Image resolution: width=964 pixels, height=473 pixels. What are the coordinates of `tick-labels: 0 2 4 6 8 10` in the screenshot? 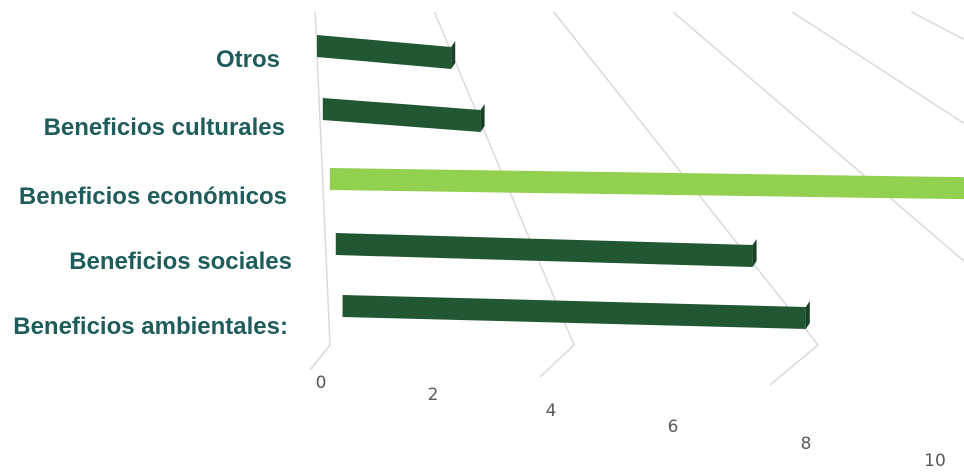 It's located at (631, 422).